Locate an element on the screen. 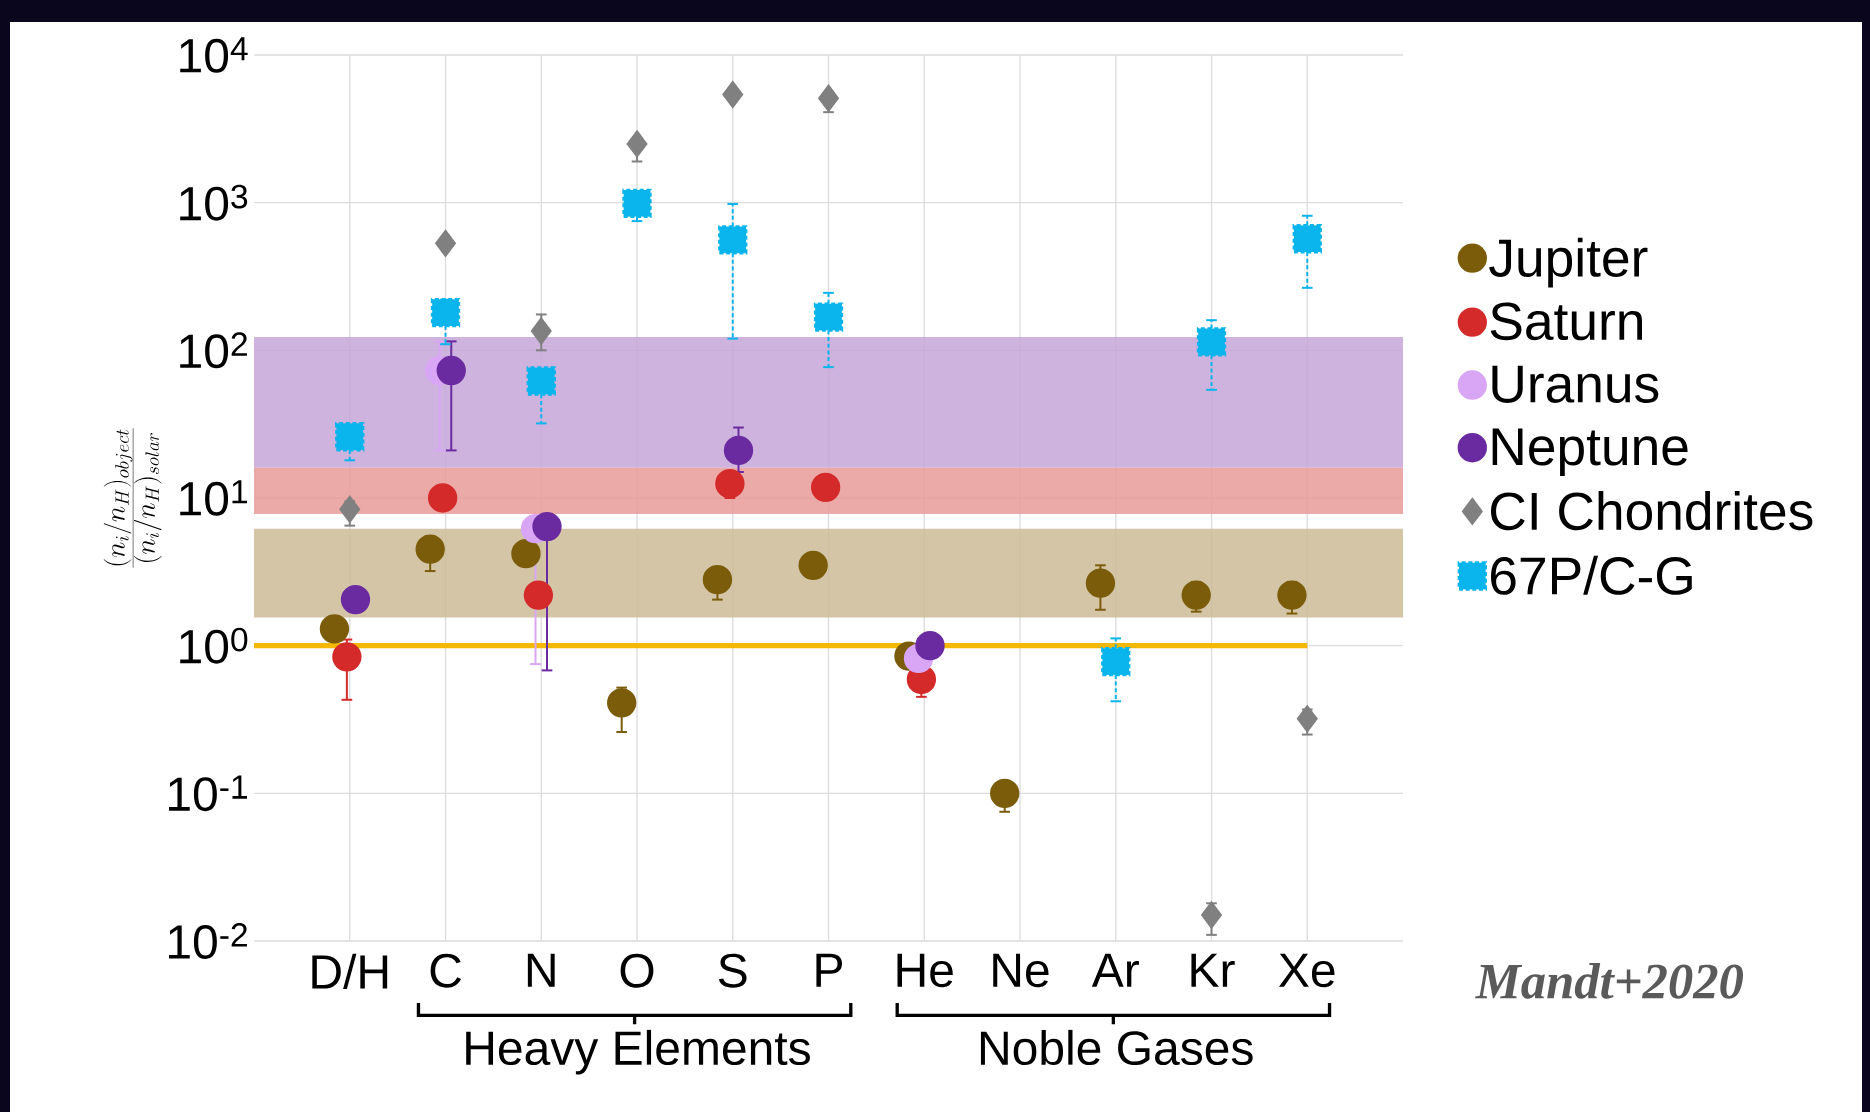 The width and height of the screenshot is (1870, 1112). x-tick-label: Ar is located at coordinates (1115, 970).